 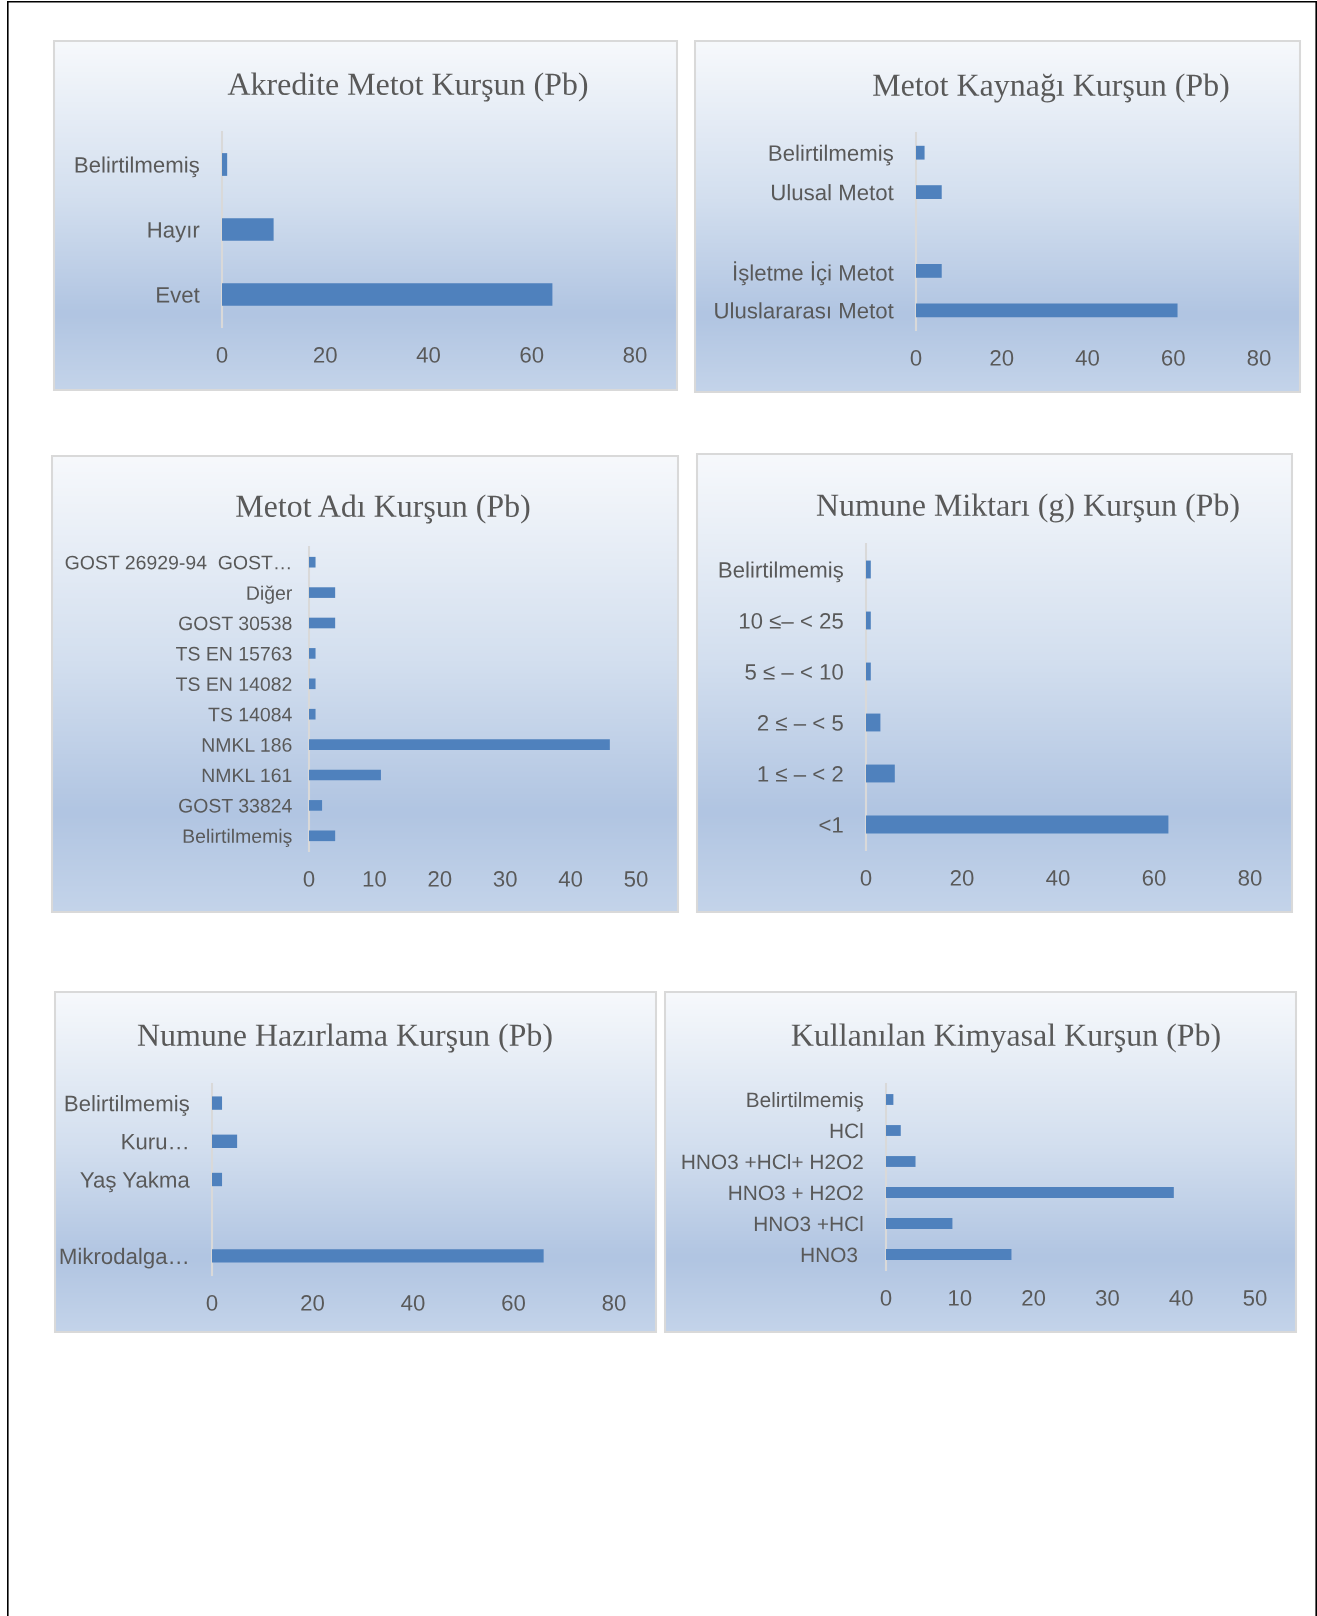 What do you see at coordinates (178, 295) in the screenshot?
I see `y-tick-label: Evet` at bounding box center [178, 295].